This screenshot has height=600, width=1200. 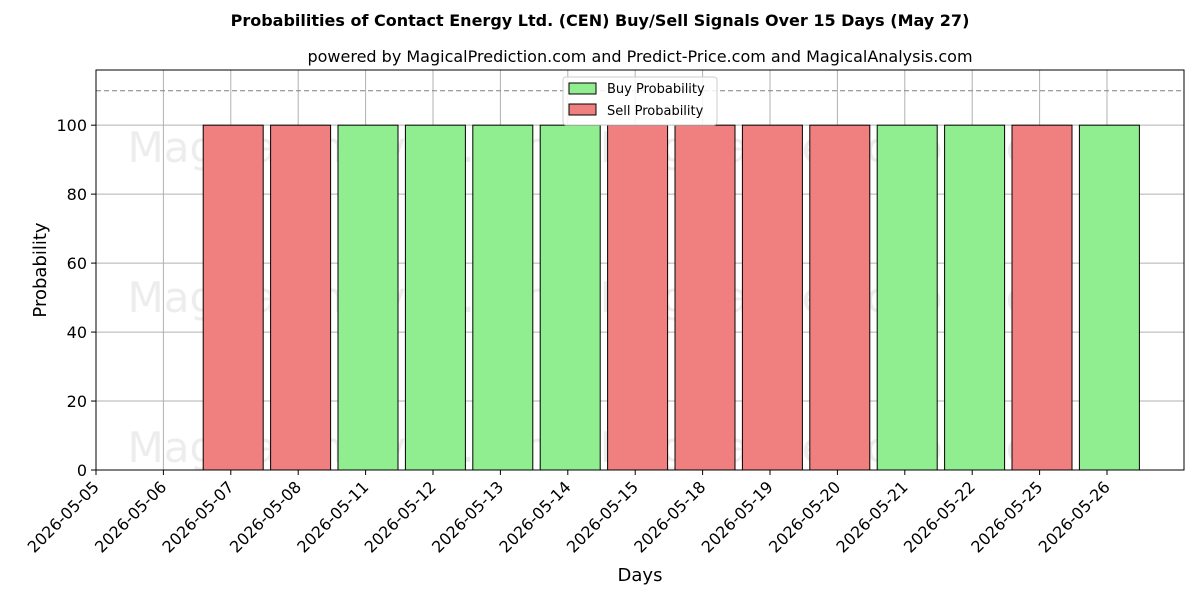 I want to click on y-tick-label: 100, so click(x=71, y=125).